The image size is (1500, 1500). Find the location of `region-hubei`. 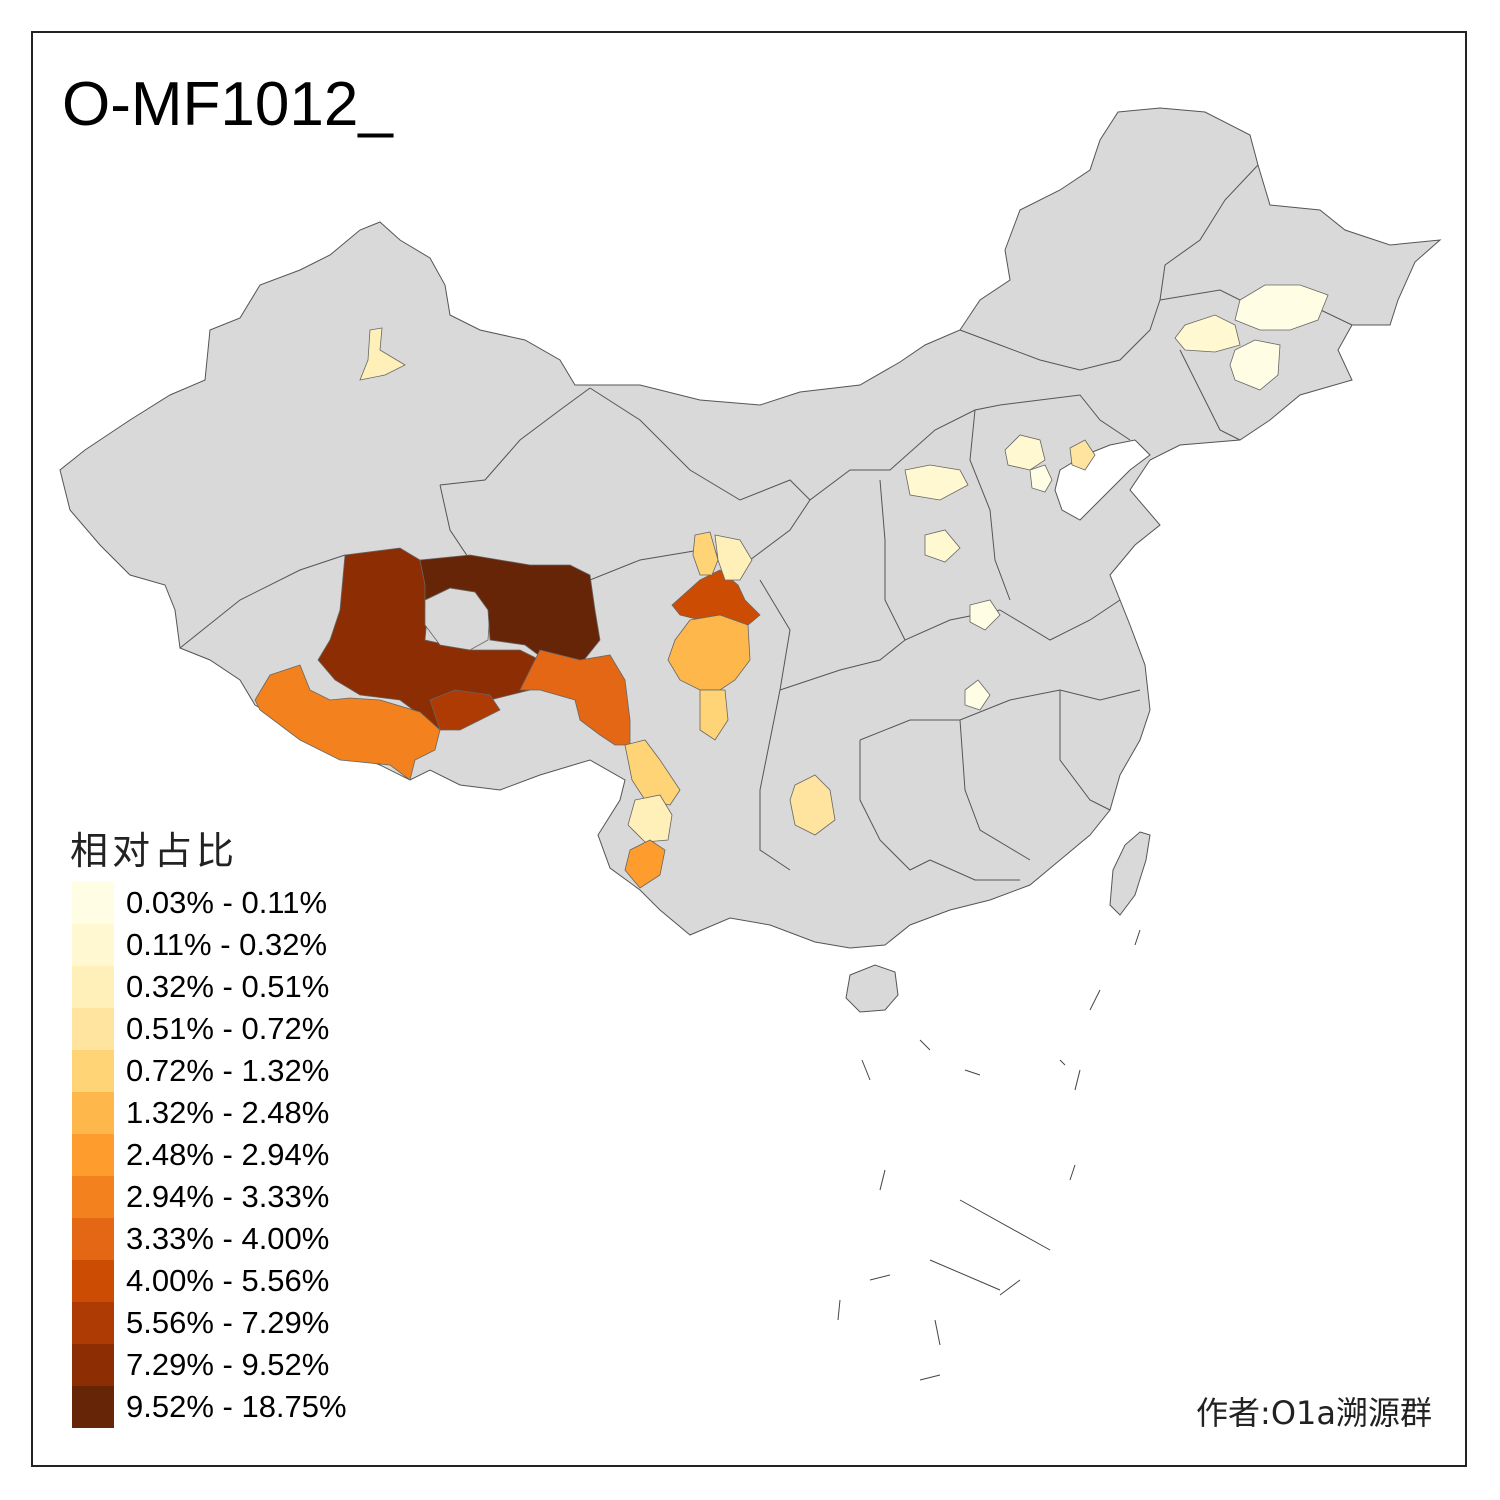

region-hubei is located at coordinates (977, 695).